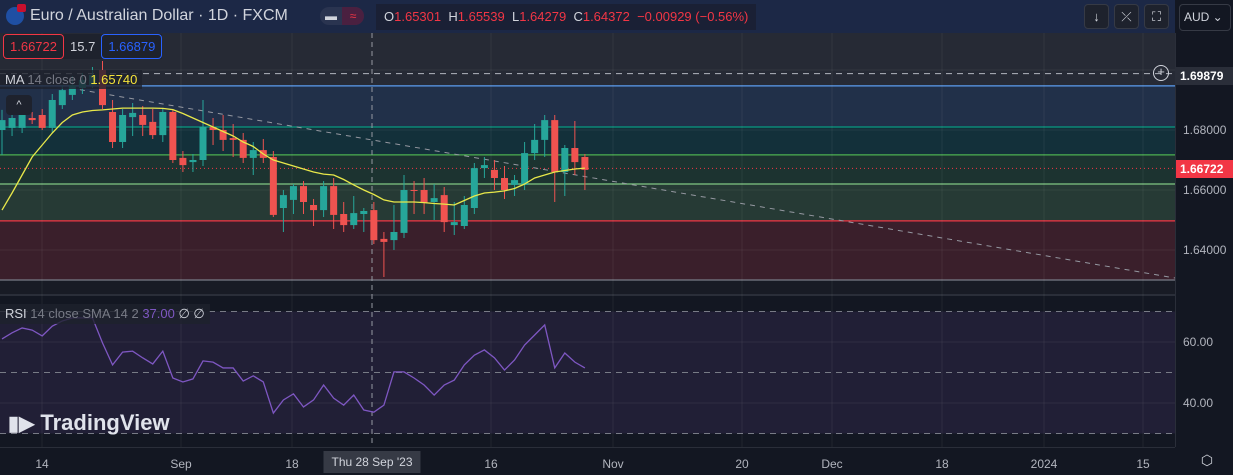 This screenshot has height=475, width=1233. I want to click on crosshair-price-label: 1.69879, so click(1204, 76).